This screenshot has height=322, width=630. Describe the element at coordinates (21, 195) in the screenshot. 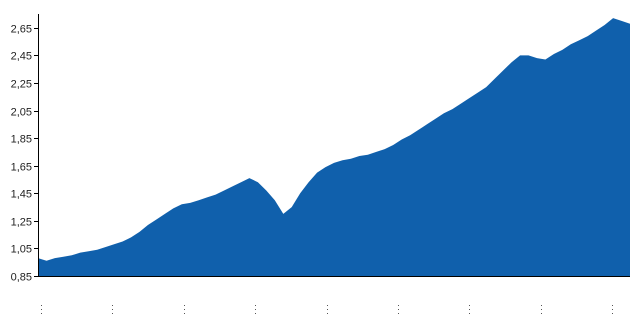

I see `y-tick-label: 1,45` at that location.